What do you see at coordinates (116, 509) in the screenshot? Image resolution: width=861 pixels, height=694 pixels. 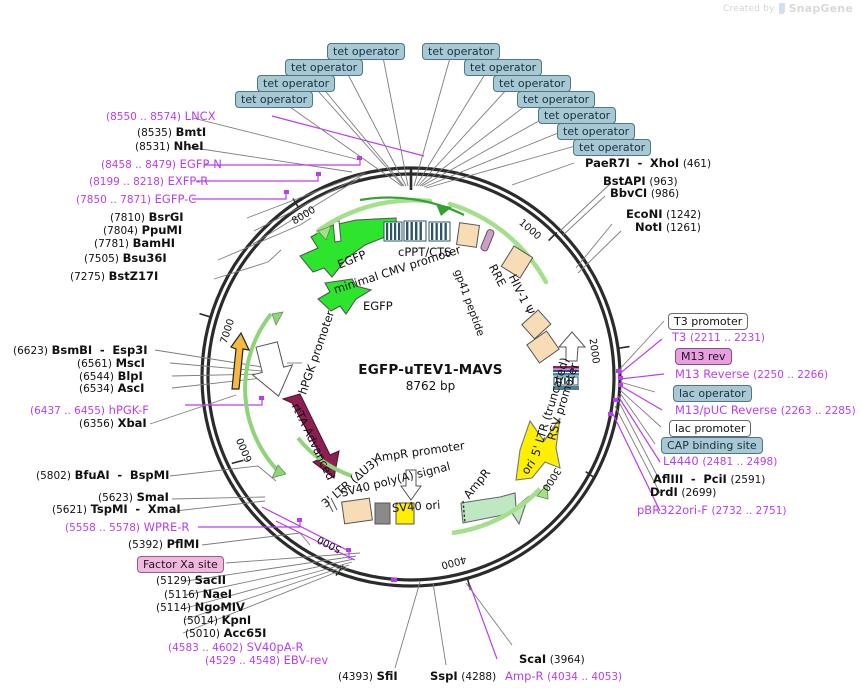 I see `annotation-tspmi-xmai: (5621) TspMI - XmaI` at bounding box center [116, 509].